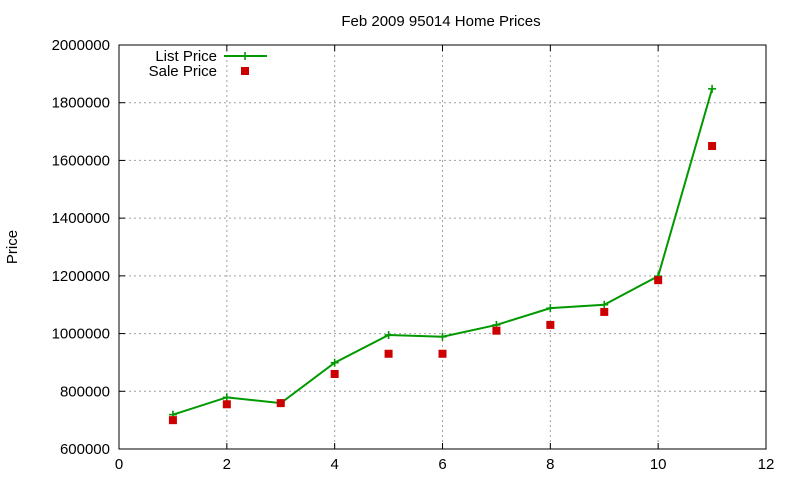  Describe the element at coordinates (12, 247) in the screenshot. I see `y-axis-label: Price` at that location.